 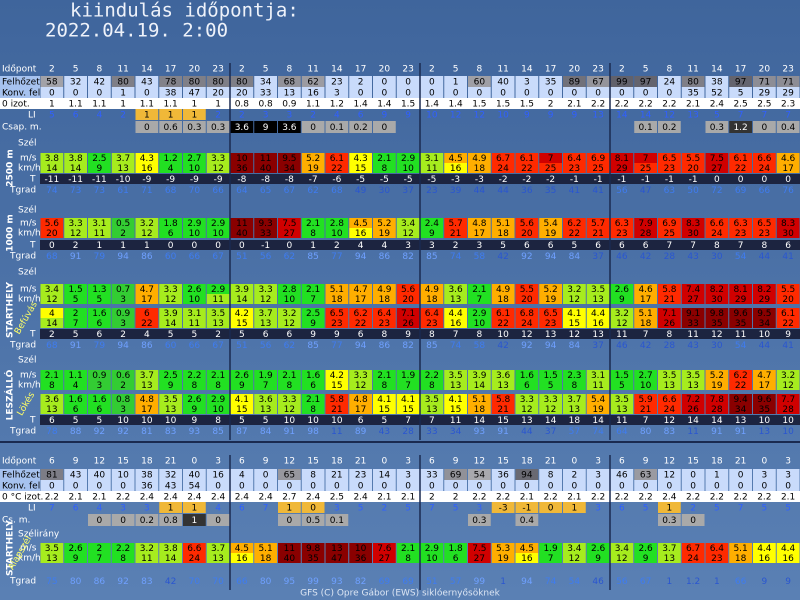 What do you see at coordinates (574, 559) in the screenshot?
I see `wind-kmh-value: 12` at bounding box center [574, 559].